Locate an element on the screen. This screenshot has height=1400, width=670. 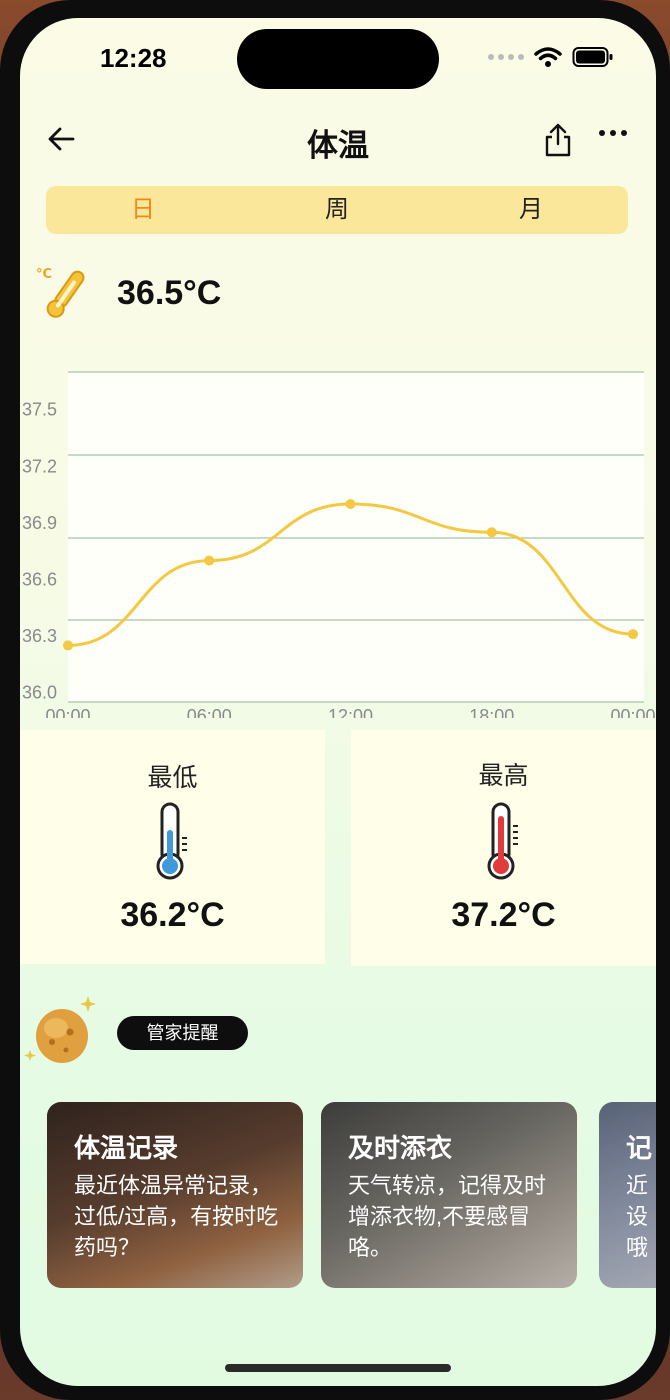
back-arrow-icon is located at coordinates (61, 139).